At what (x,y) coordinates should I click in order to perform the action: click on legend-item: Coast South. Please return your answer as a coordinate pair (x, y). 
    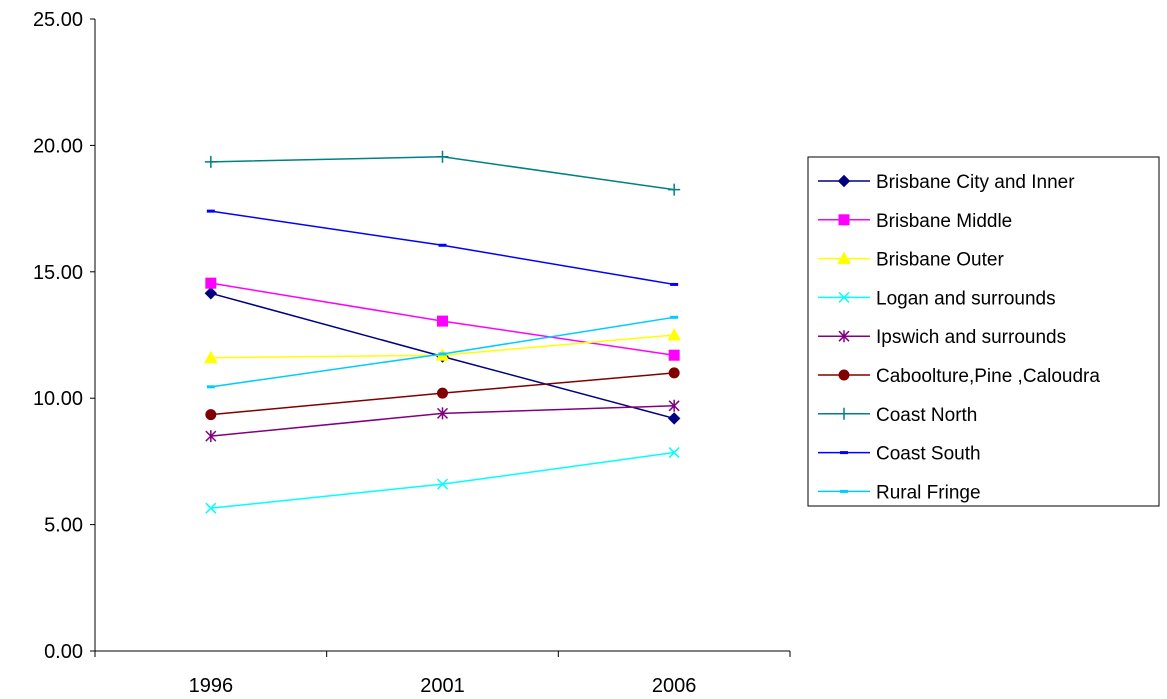
    Looking at the image, I should click on (899, 454).